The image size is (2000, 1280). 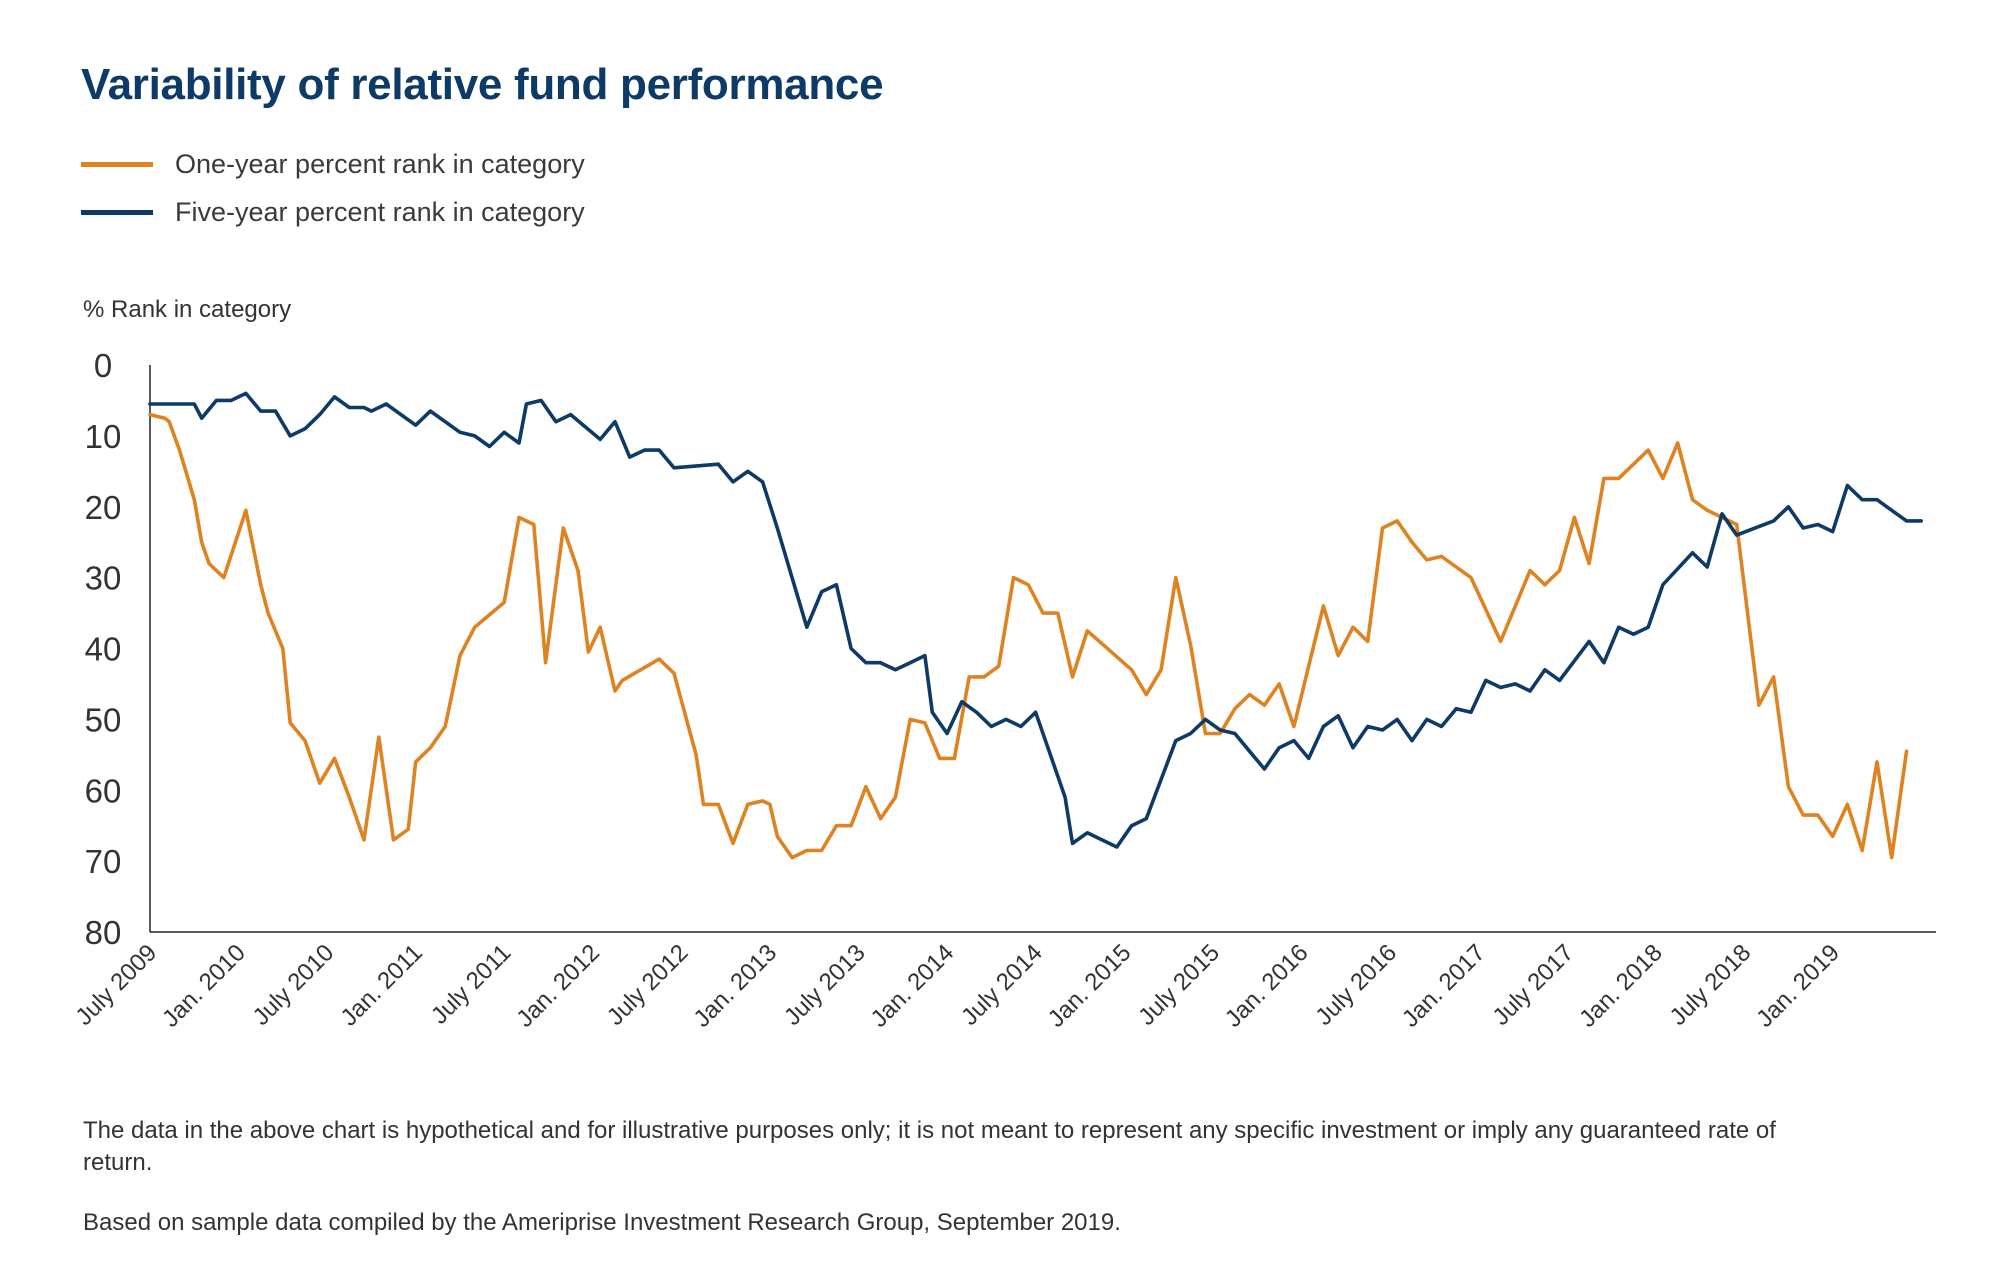 What do you see at coordinates (117, 164) in the screenshot?
I see `legend-swatch-one-year` at bounding box center [117, 164].